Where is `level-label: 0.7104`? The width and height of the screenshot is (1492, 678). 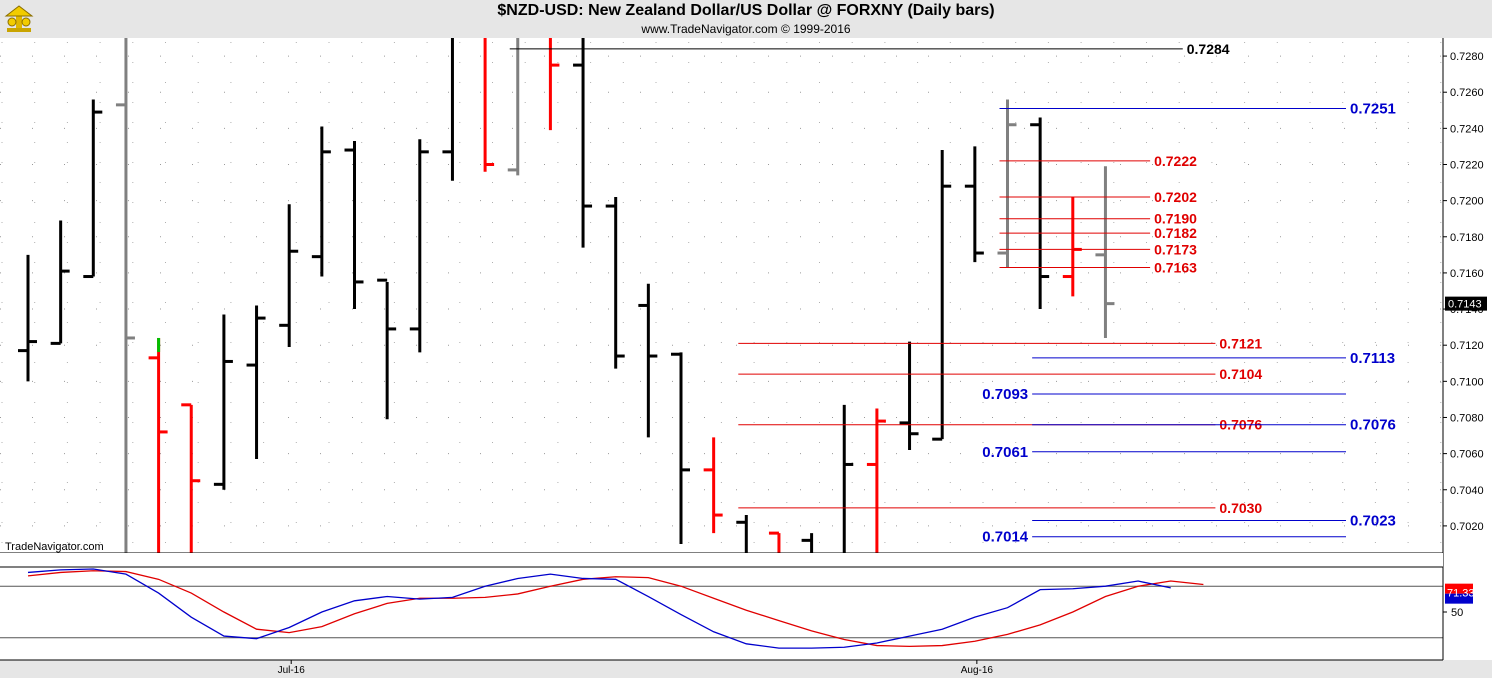
level-label: 0.7104 is located at coordinates (1240, 374).